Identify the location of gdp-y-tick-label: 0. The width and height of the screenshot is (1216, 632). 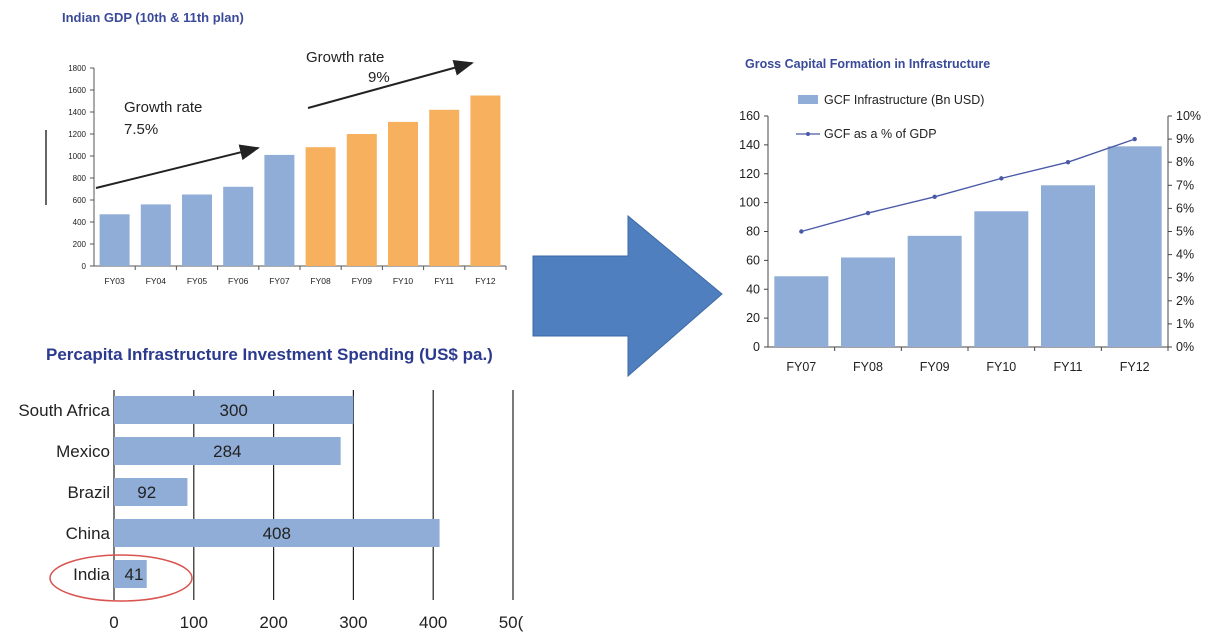
(84, 266).